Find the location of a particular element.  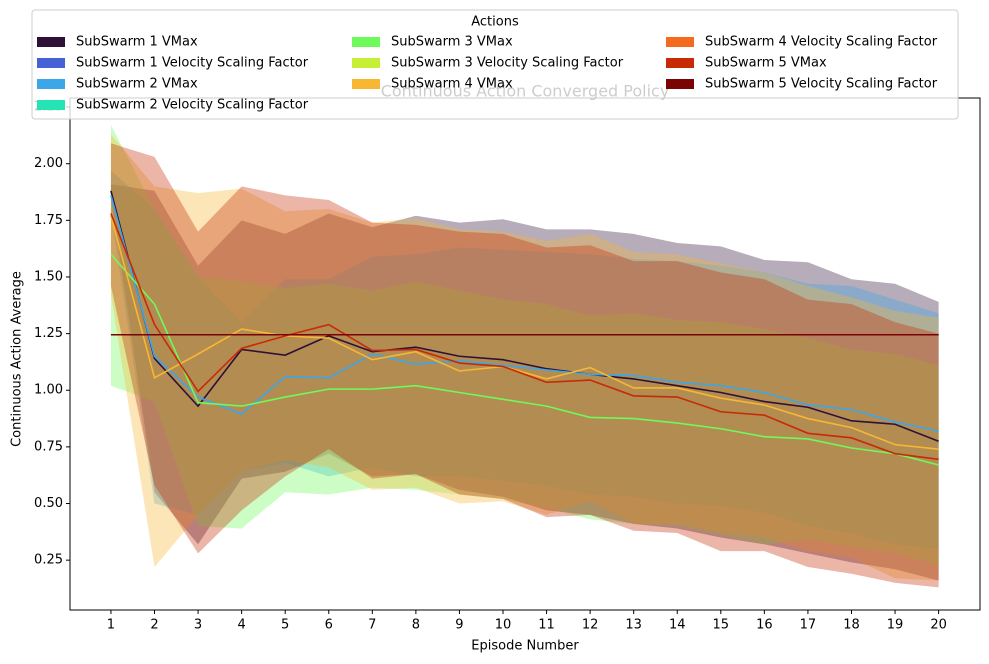

x-tick-label: 12 is located at coordinates (590, 625).